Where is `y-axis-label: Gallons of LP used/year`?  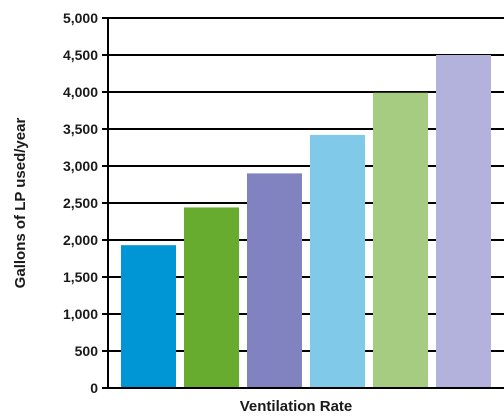 y-axis-label: Gallons of LP used/year is located at coordinates (20, 203).